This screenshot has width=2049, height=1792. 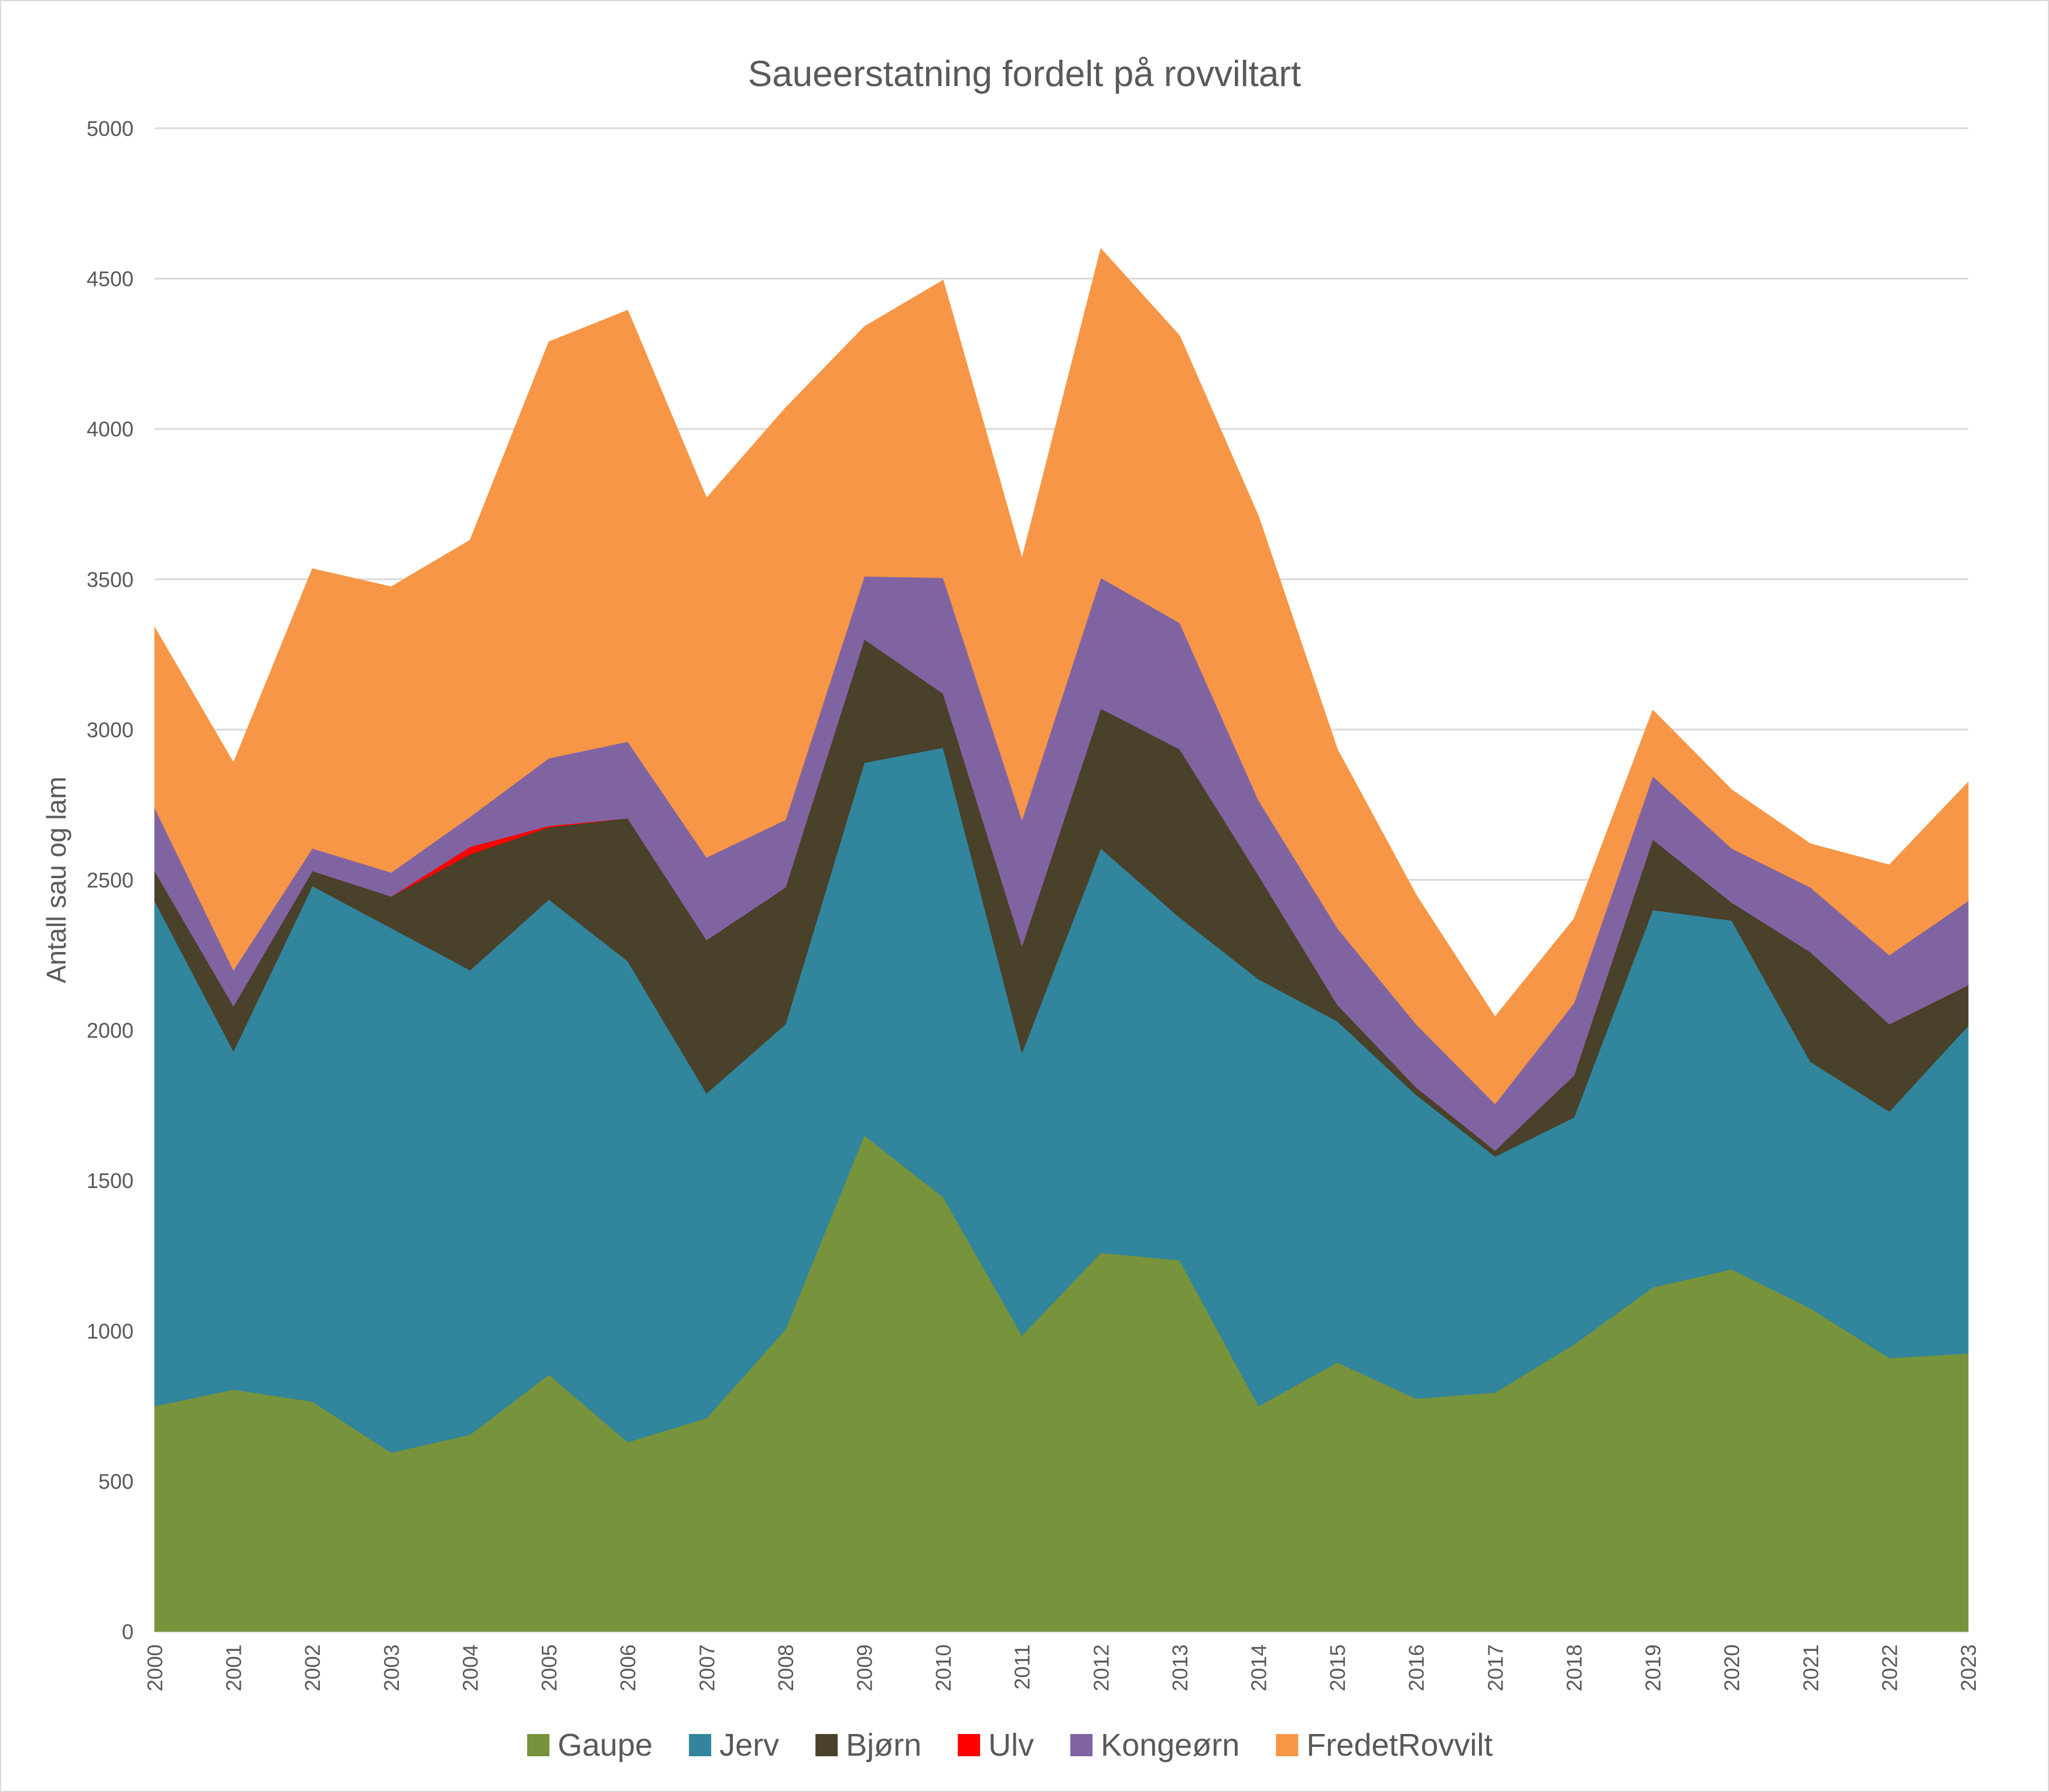 I want to click on x-tick-label: 2010, so click(x=943, y=1667).